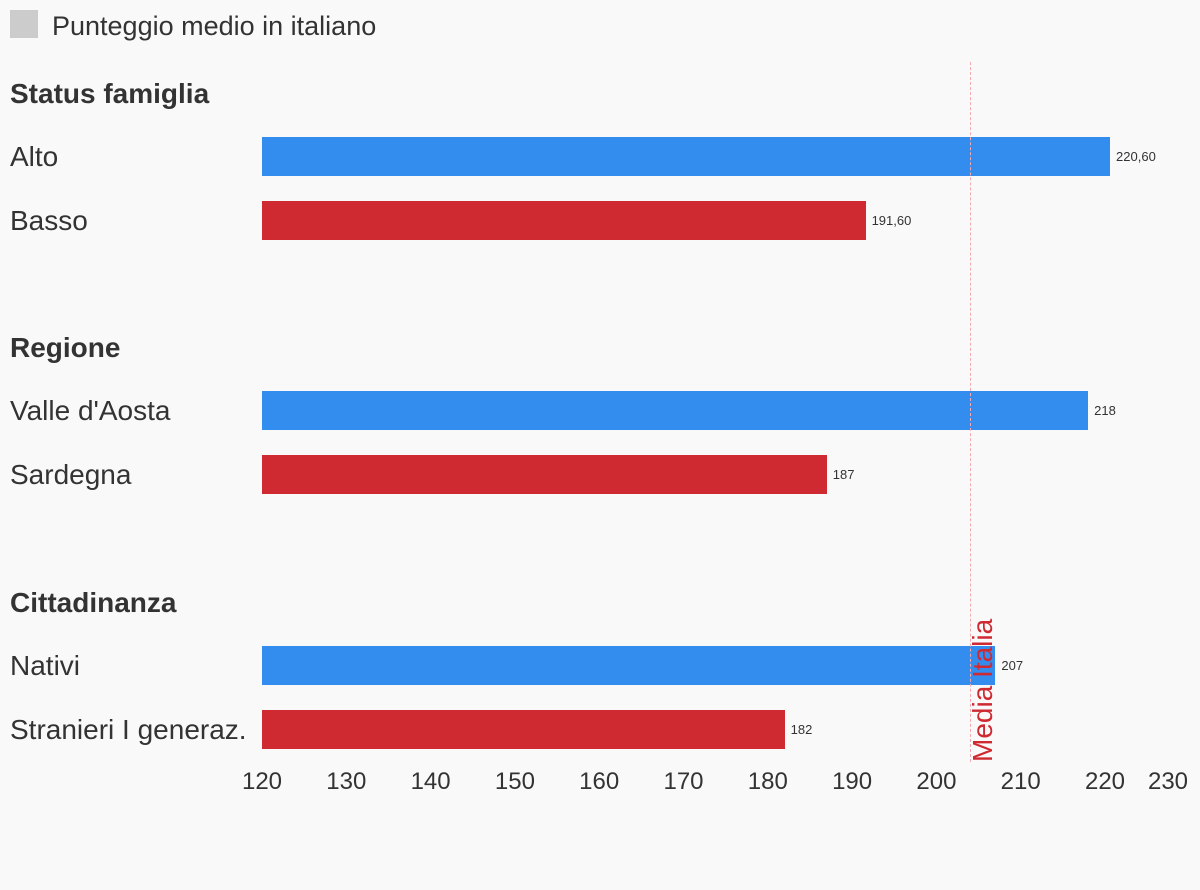  What do you see at coordinates (1105, 410) in the screenshot?
I see `data-label: 218` at bounding box center [1105, 410].